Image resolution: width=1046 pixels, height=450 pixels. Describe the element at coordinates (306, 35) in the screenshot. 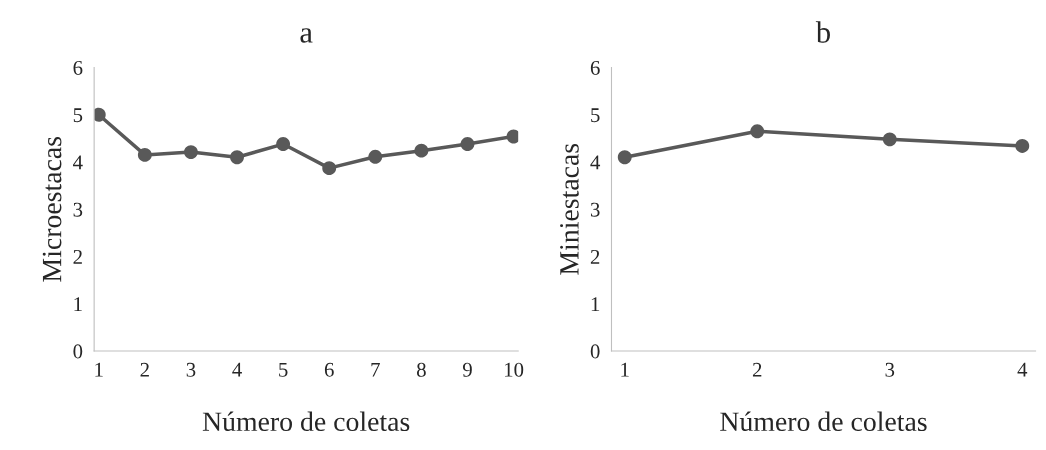

I see `chart-title: a` at that location.